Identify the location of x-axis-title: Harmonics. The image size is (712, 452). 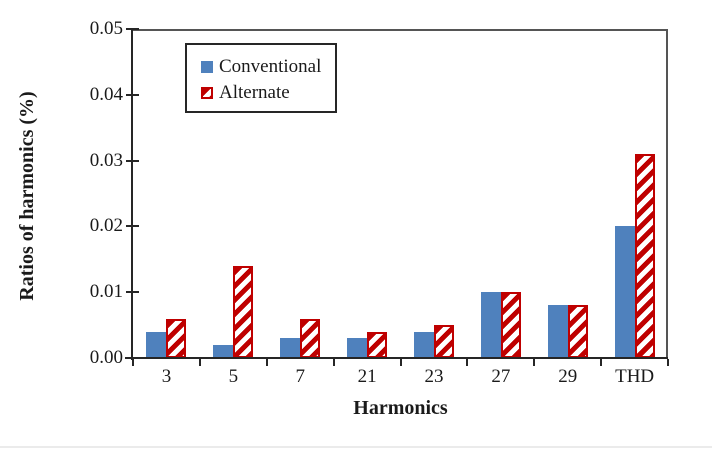
(400, 408).